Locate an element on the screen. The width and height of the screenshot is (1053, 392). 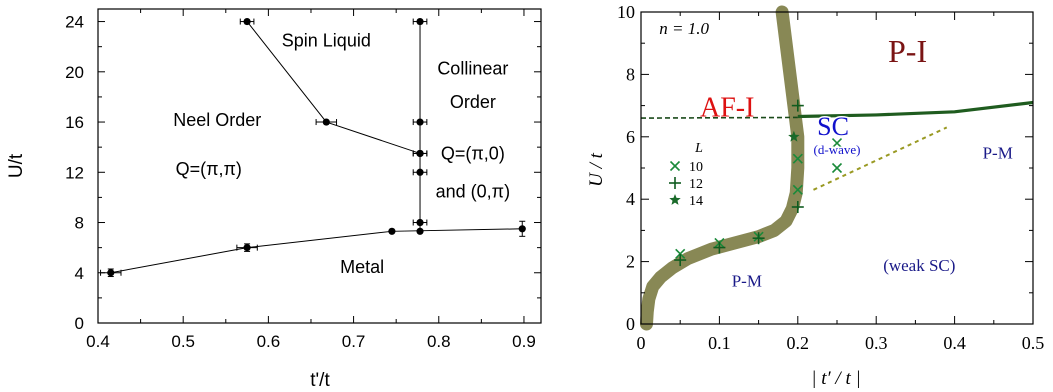
y-tick-label: 16 is located at coordinates (74, 122).